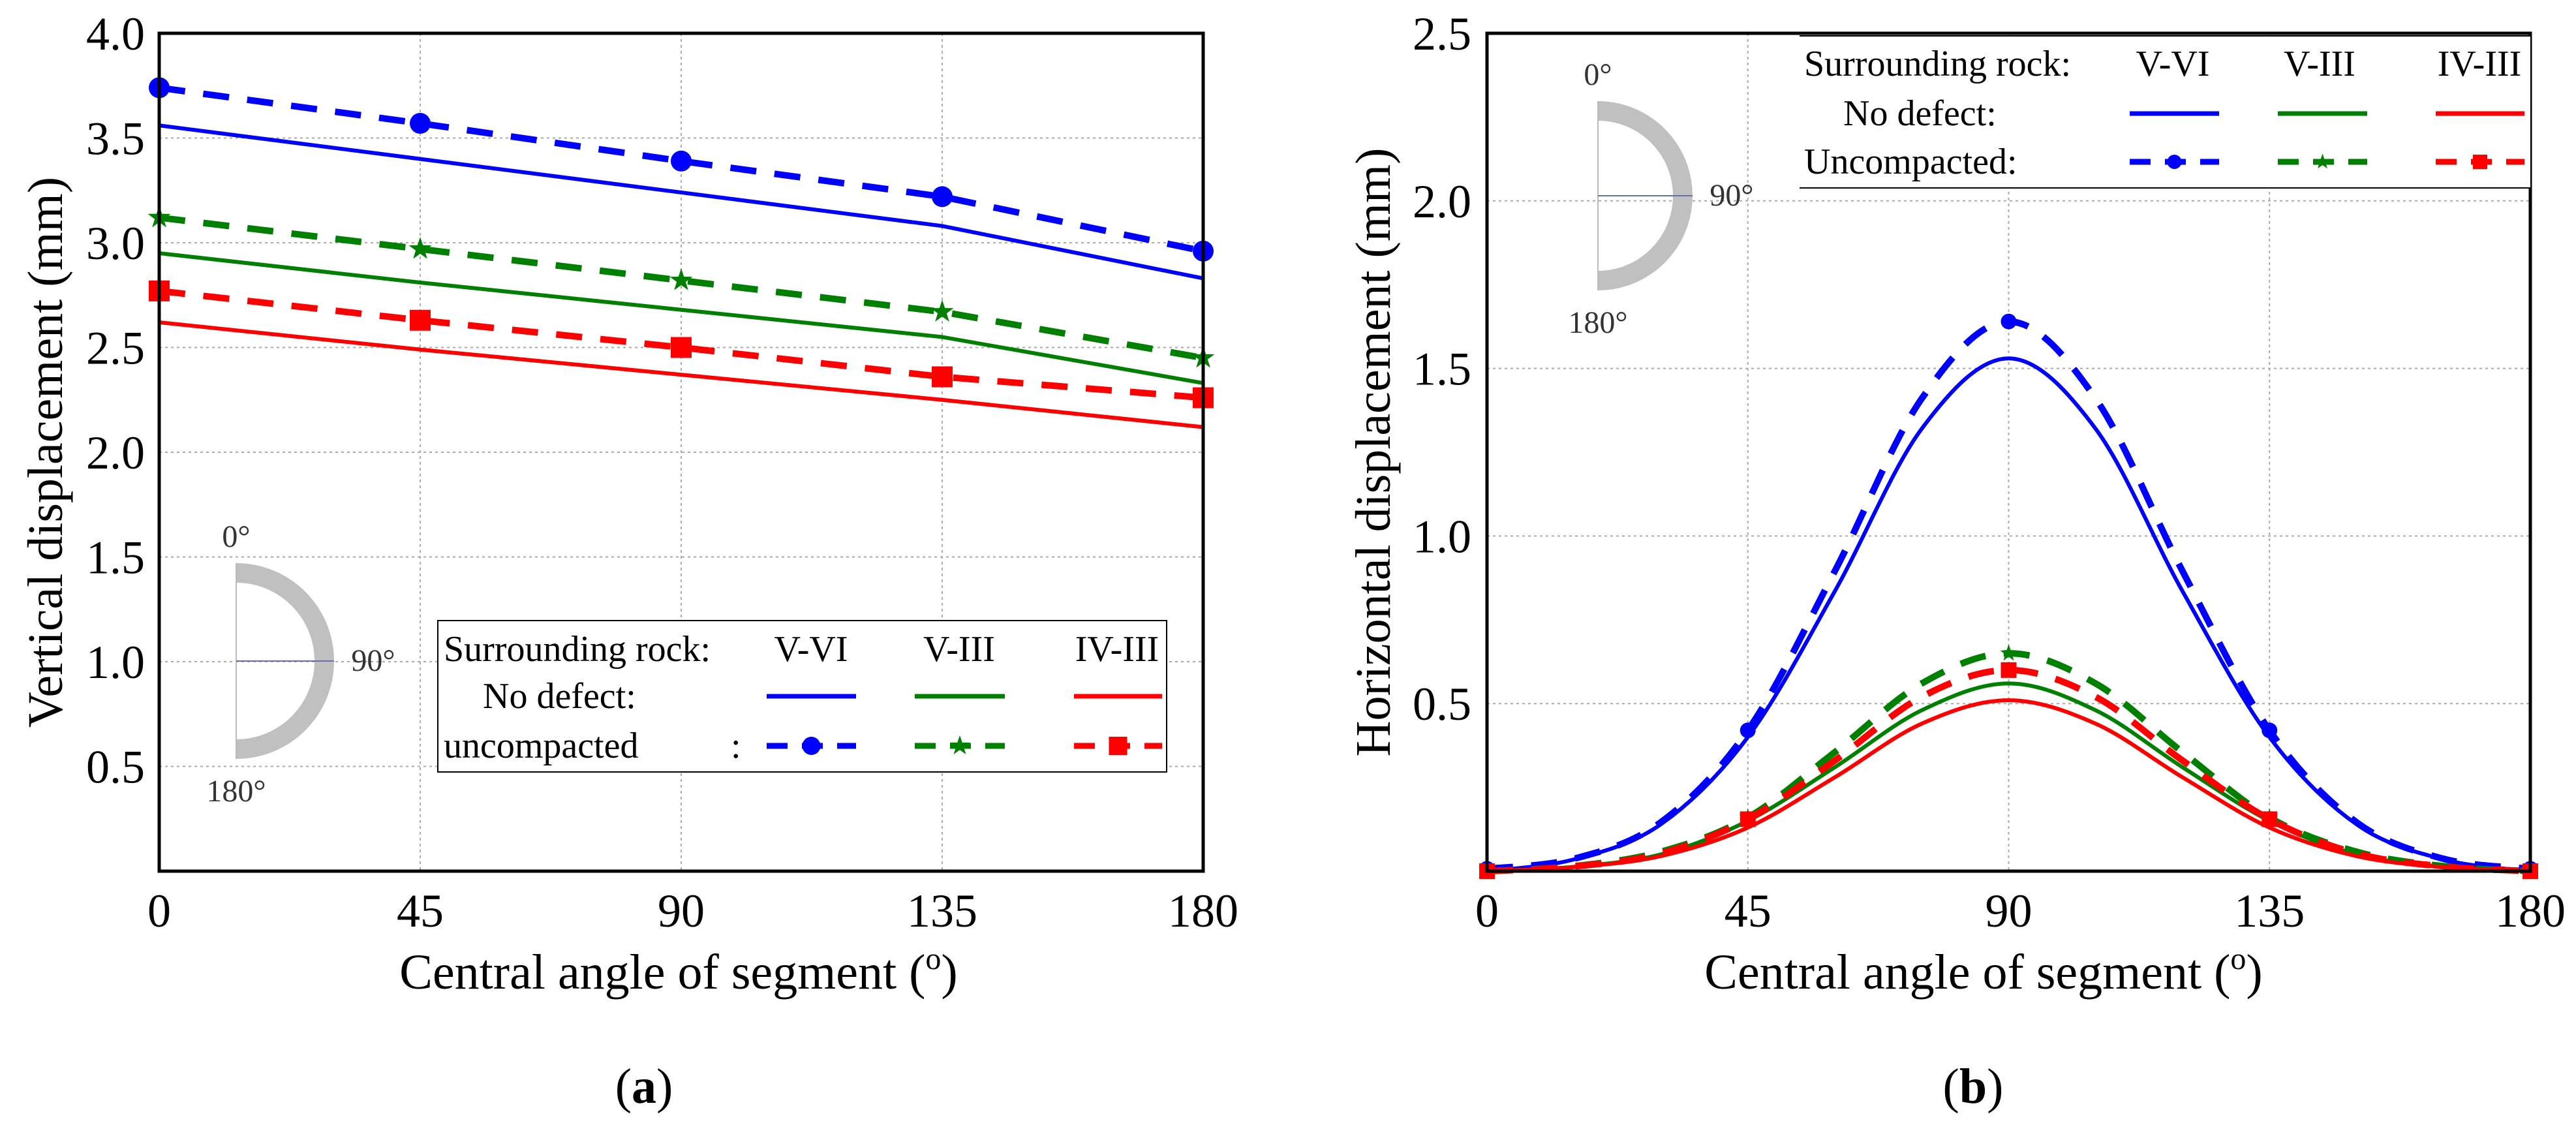  Describe the element at coordinates (115, 139) in the screenshot. I see `y-tick-label: 3.5` at that location.